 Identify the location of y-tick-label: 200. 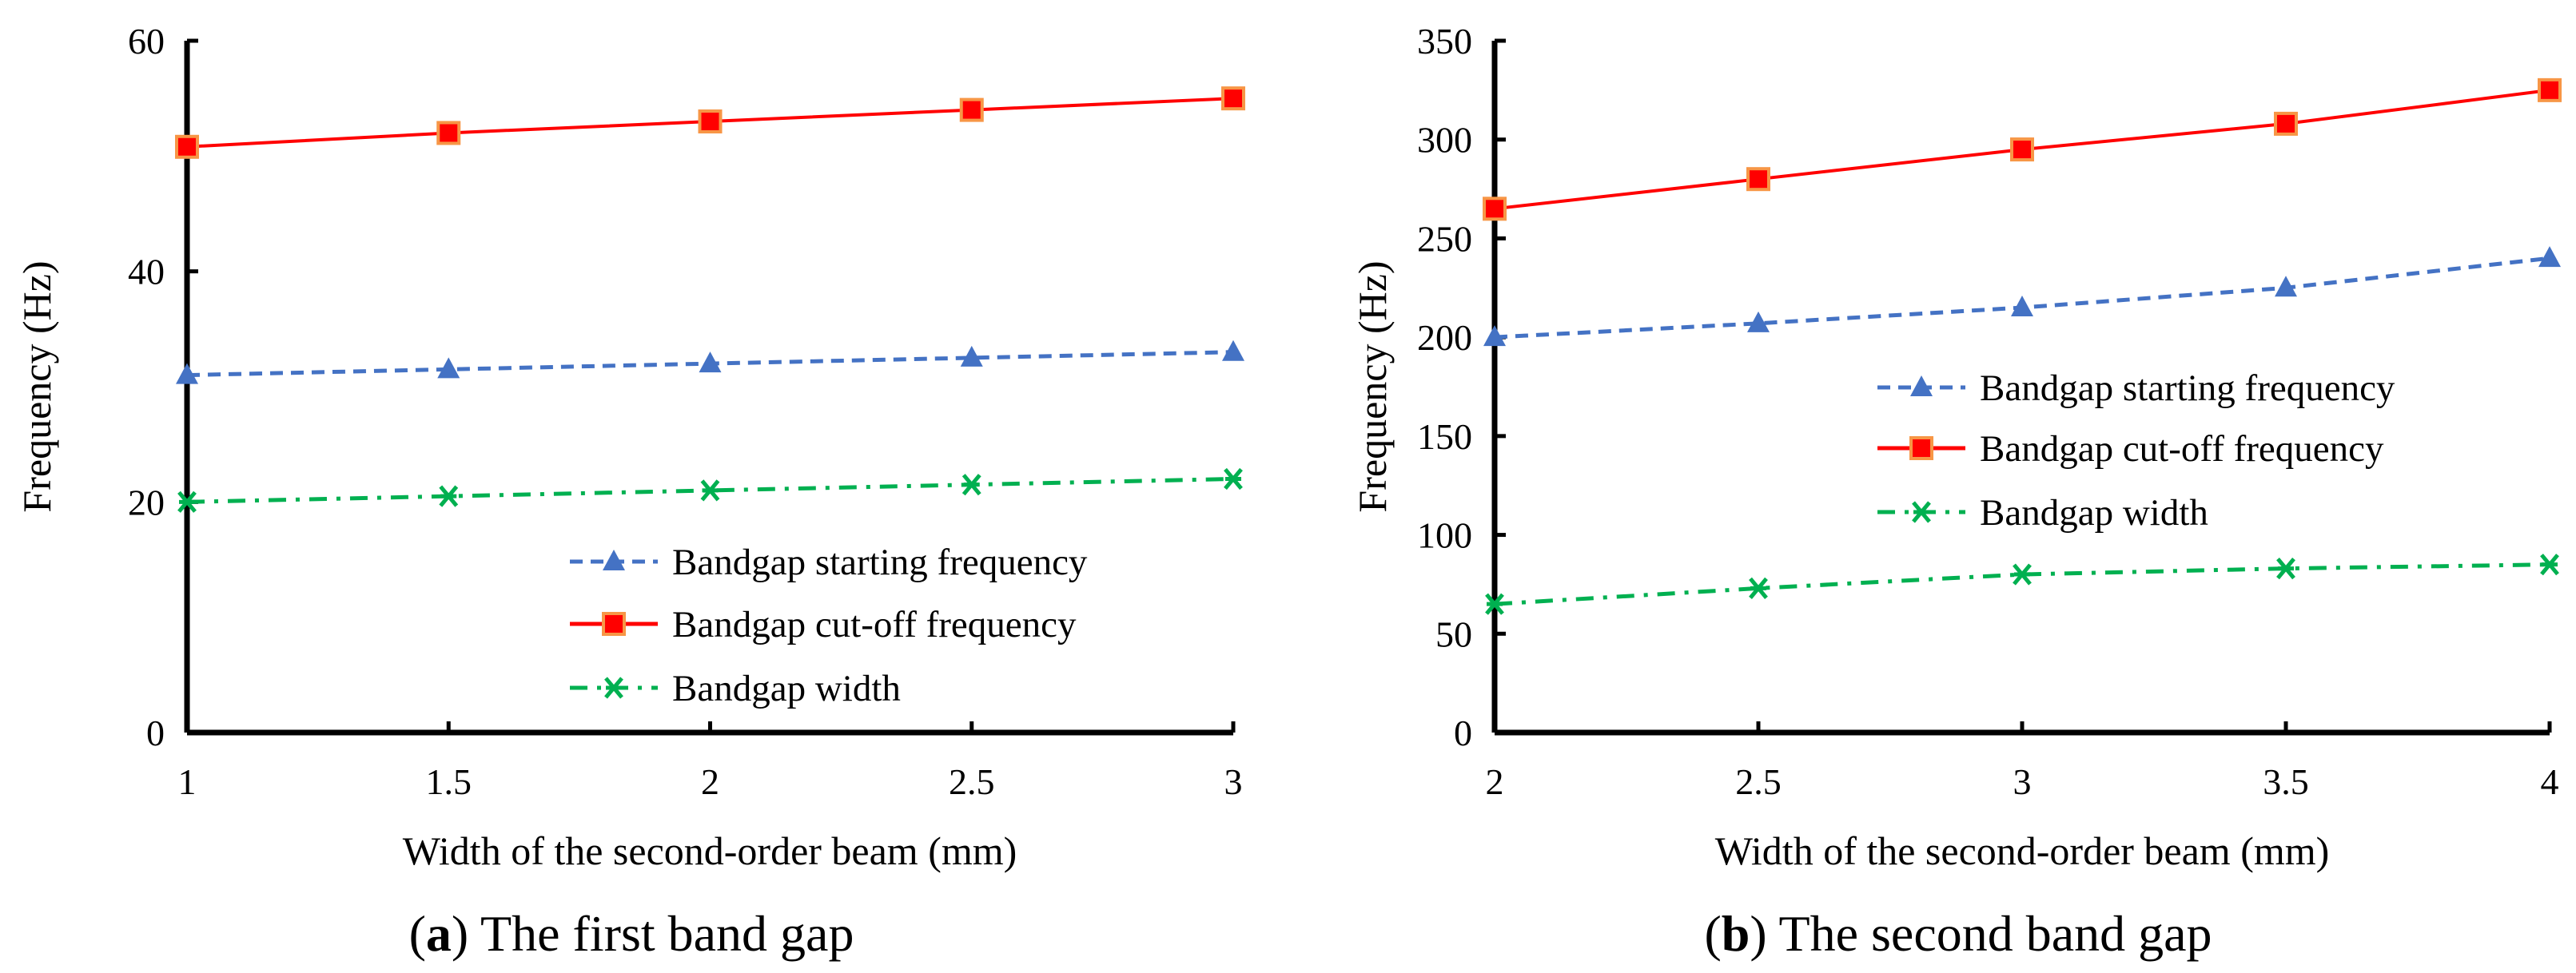
(1444, 337).